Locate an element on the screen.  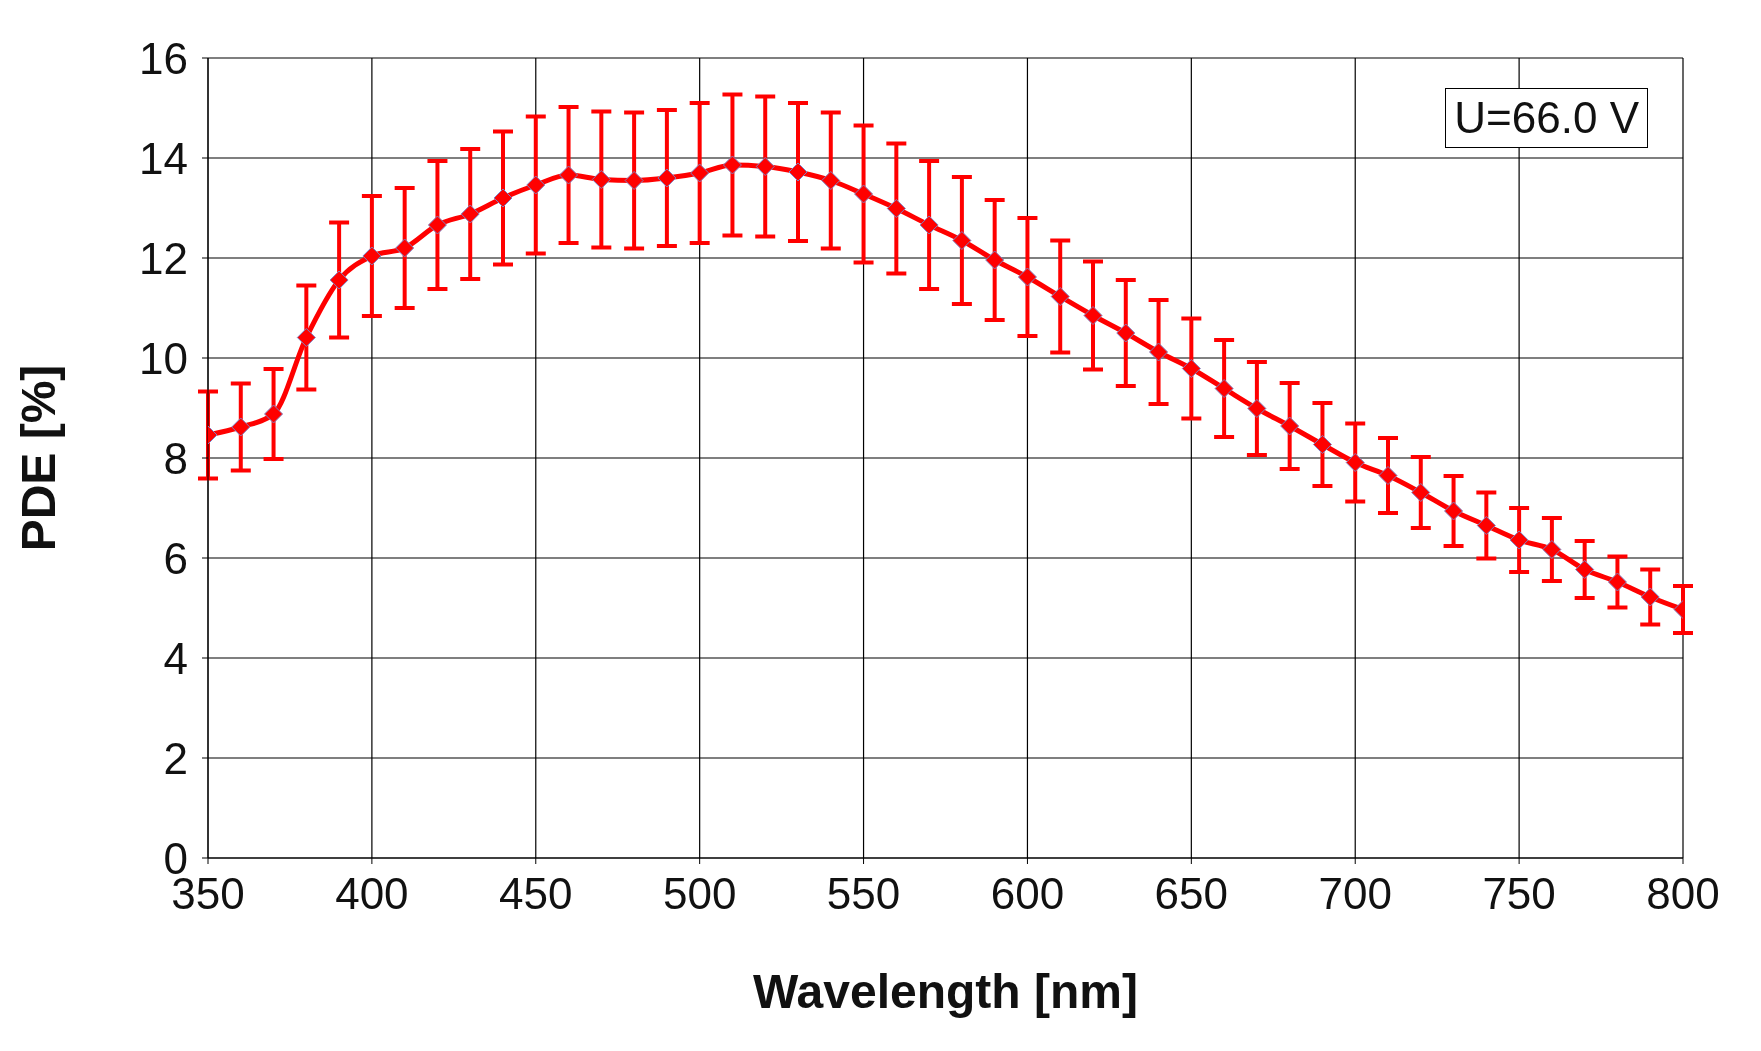
y-tick-label: 14 is located at coordinates (163, 158).